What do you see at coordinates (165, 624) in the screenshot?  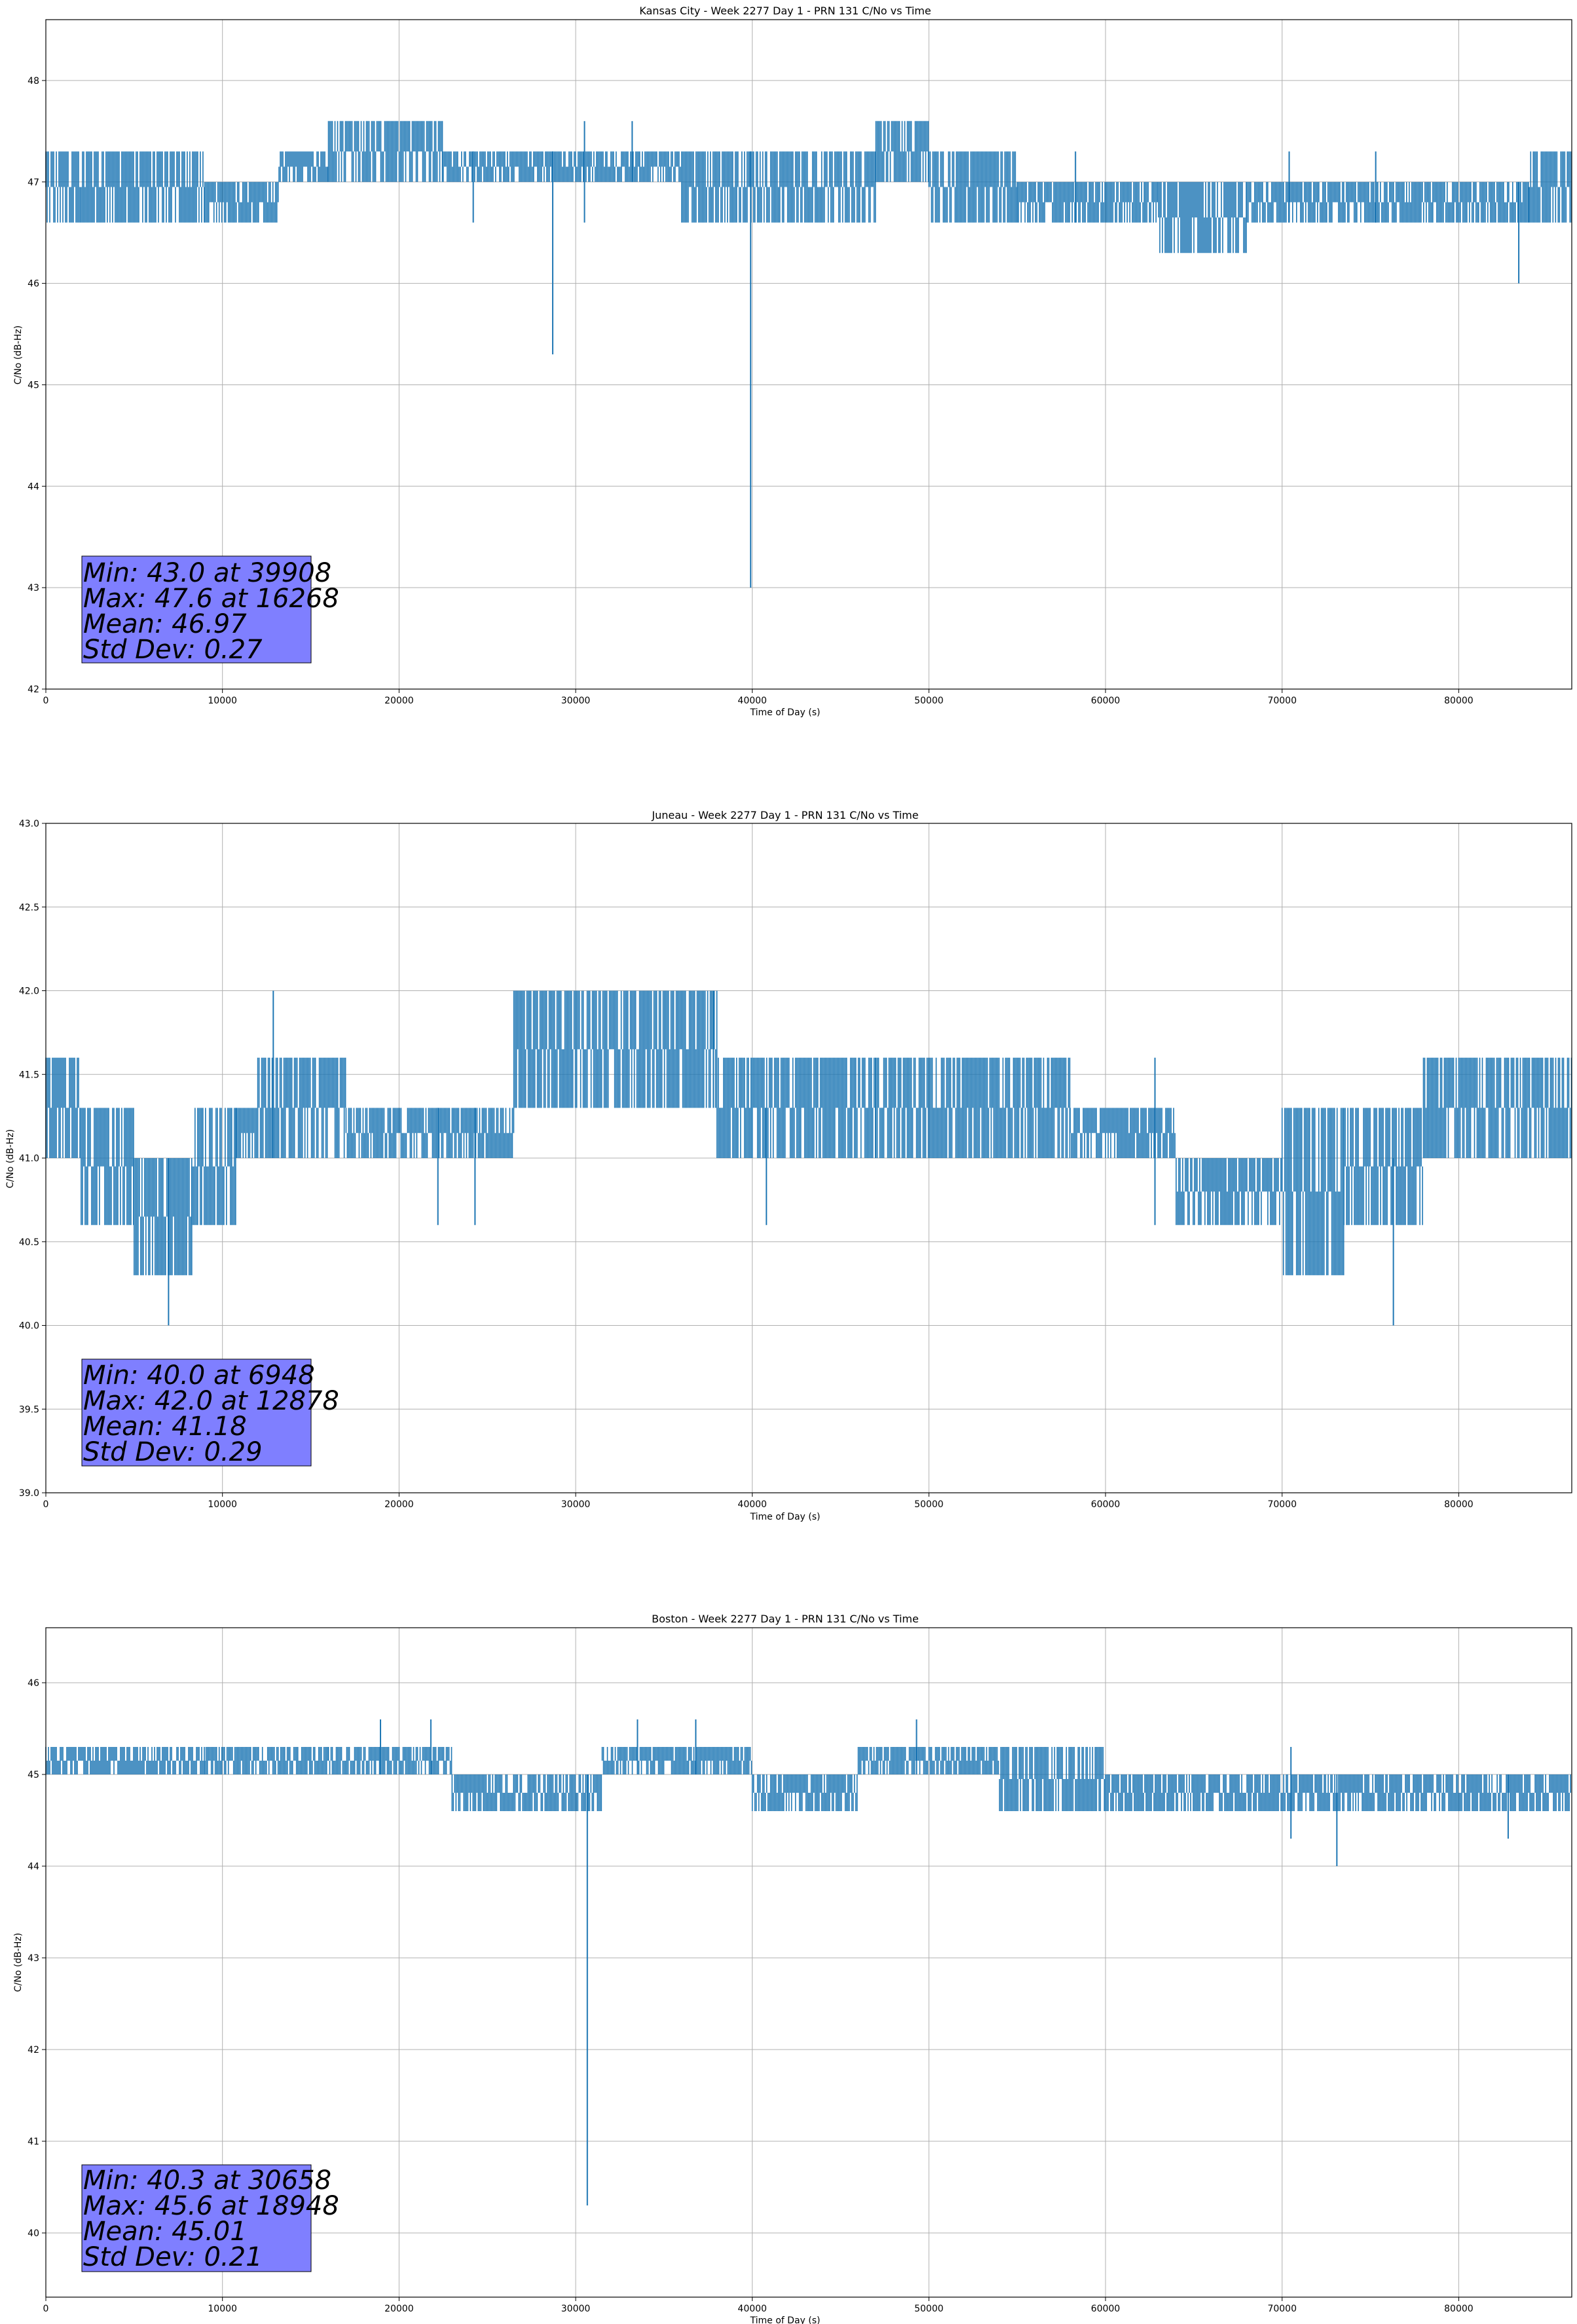 I see `stats-mean: Mean: 46.97` at bounding box center [165, 624].